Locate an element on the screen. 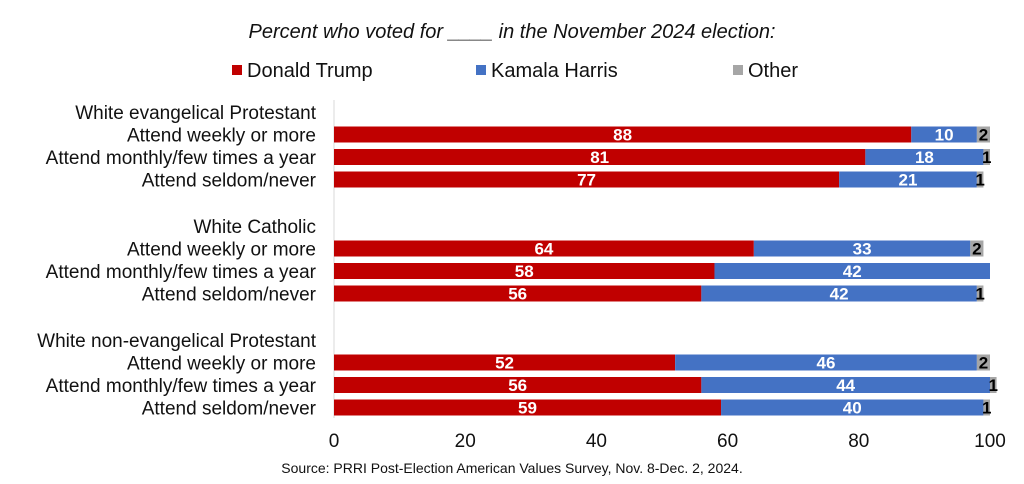  x-tick-label: 100 is located at coordinates (990, 441).